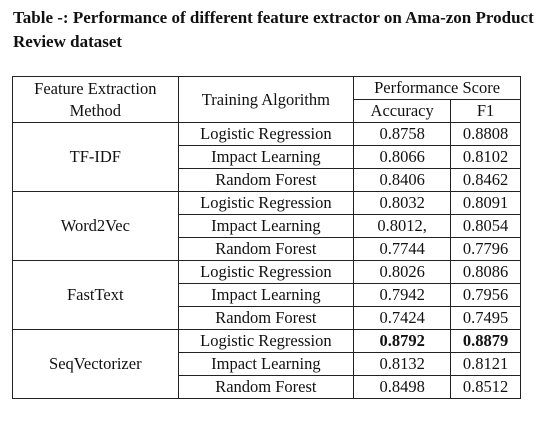 Image resolution: width=556 pixels, height=439 pixels. I want to click on f1-cell: 0.8879, so click(485, 341).